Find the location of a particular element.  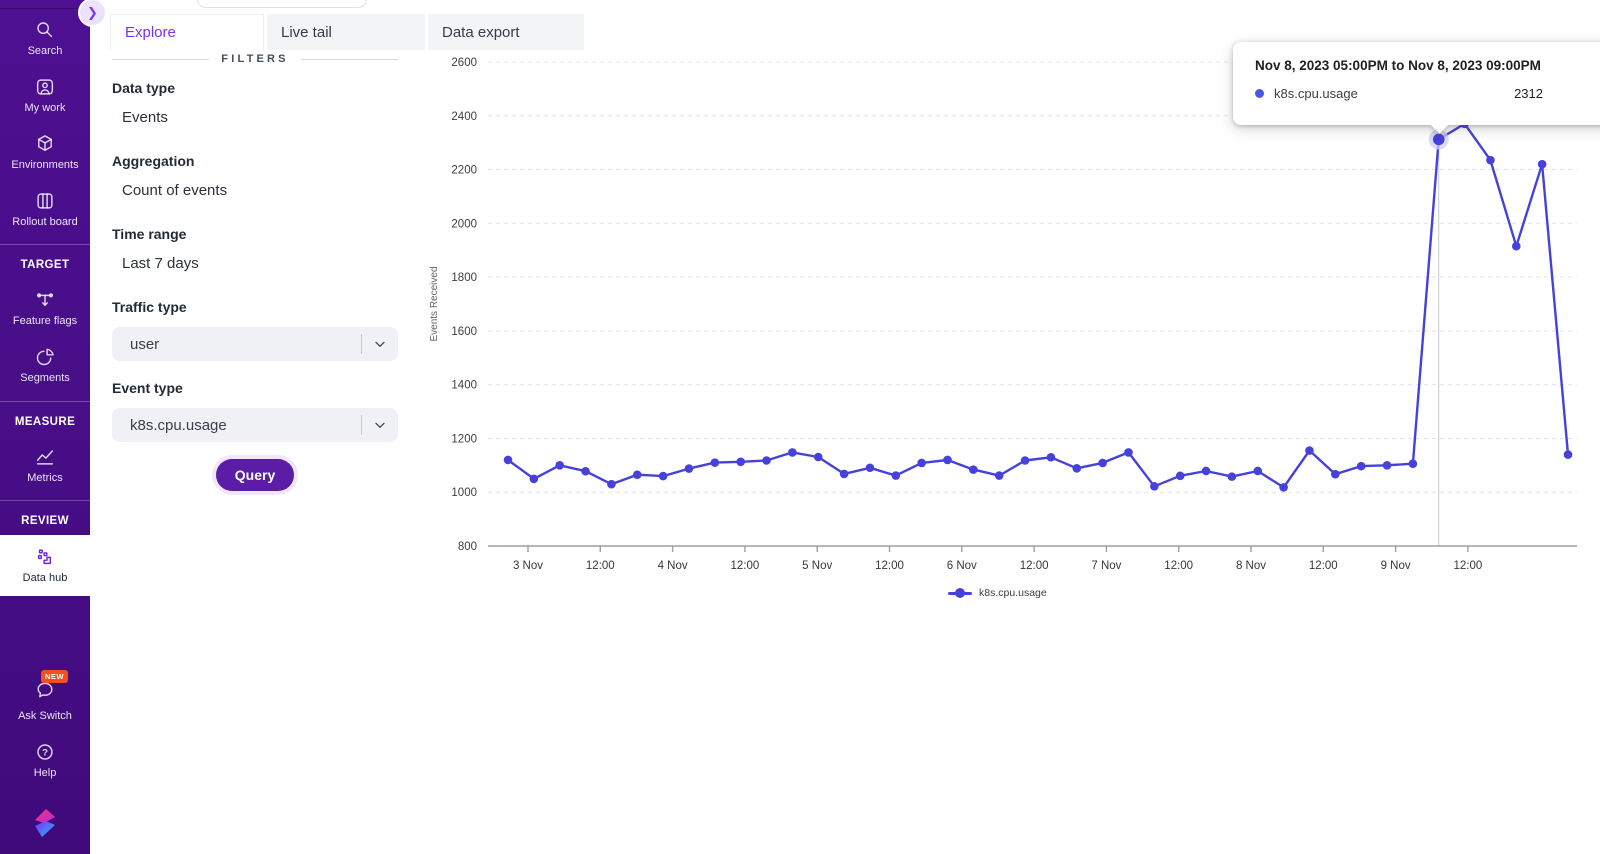

sidebar-item-environments: Environments is located at coordinates (45, 151).